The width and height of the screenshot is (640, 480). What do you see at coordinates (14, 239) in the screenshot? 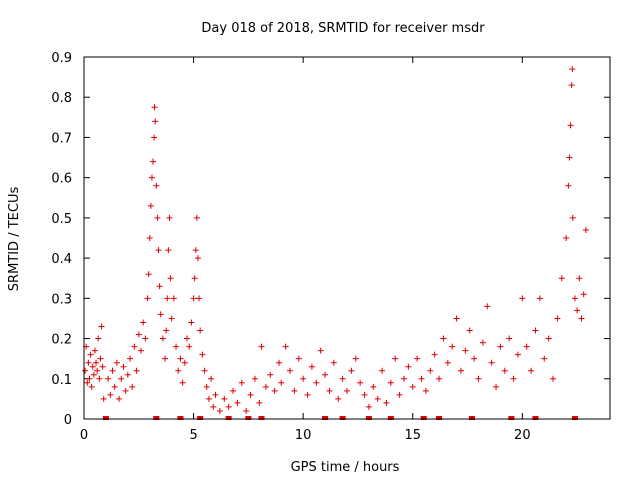
I see `y-axis-label: SRMTID / TECUs` at bounding box center [14, 239].